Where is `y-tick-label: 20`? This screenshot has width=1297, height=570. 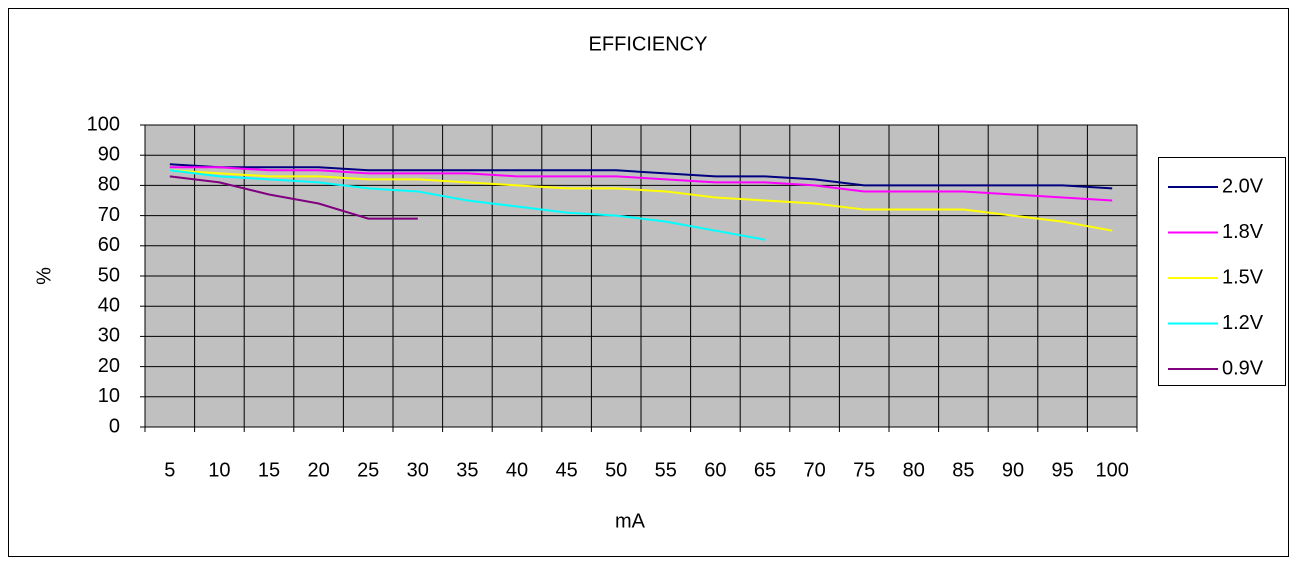
y-tick-label: 20 is located at coordinates (109, 366).